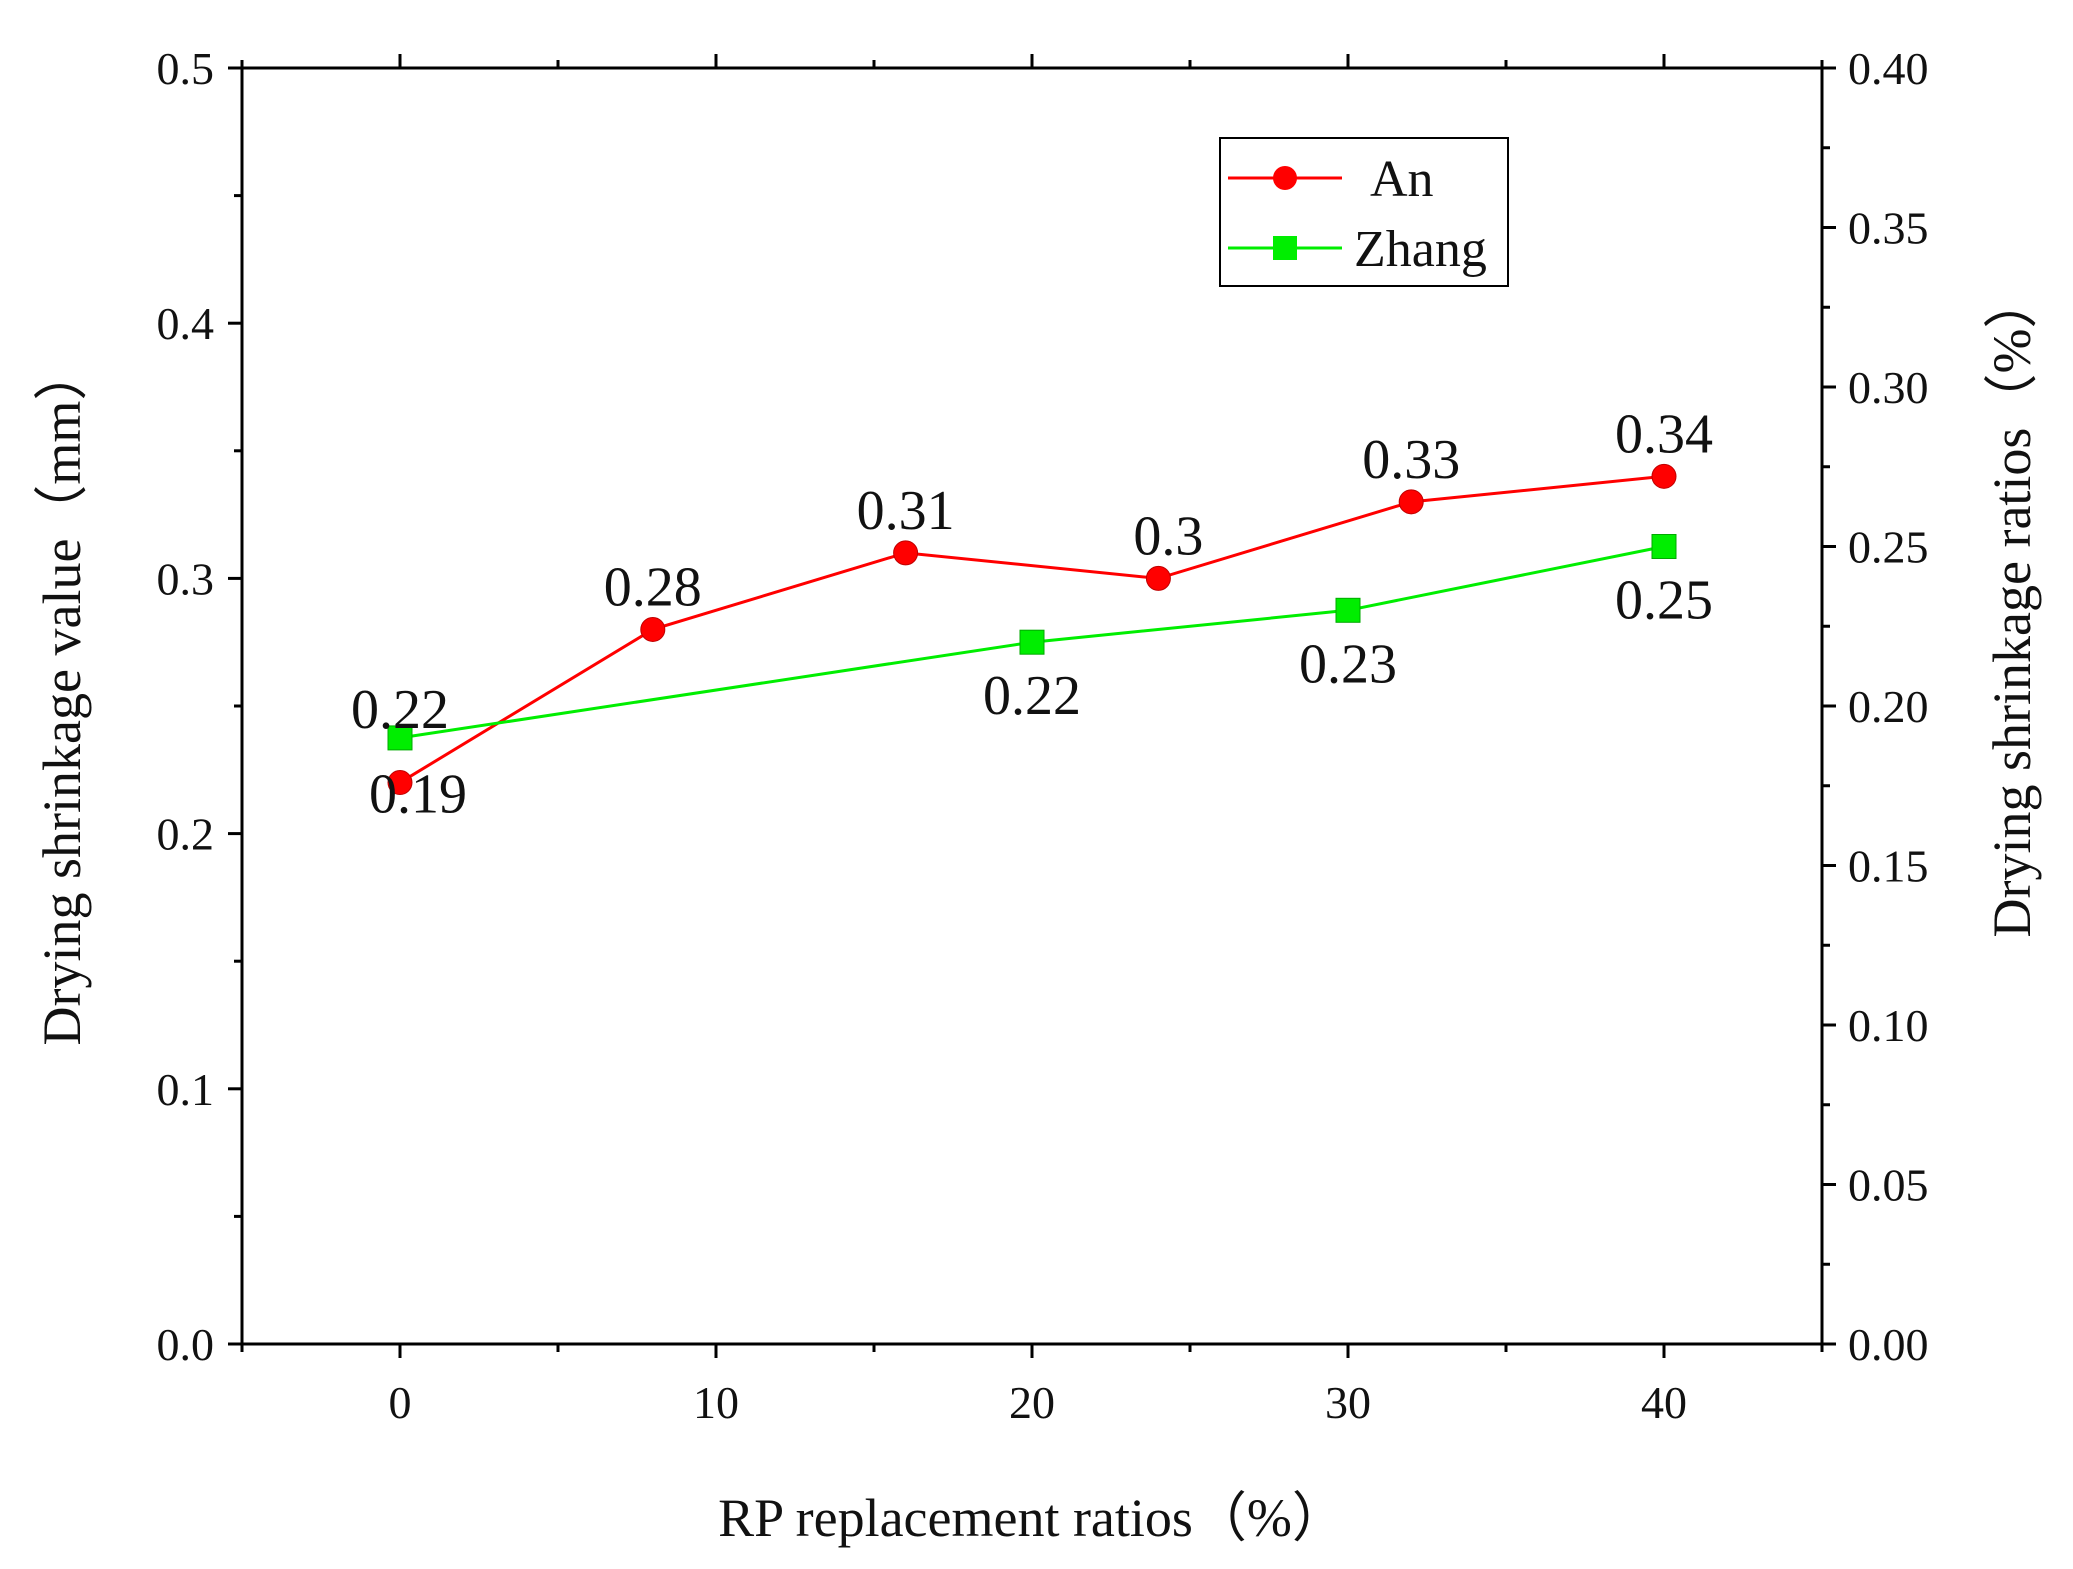  What do you see at coordinates (186, 68) in the screenshot?
I see `y-left-tick-label: 0.5` at bounding box center [186, 68].